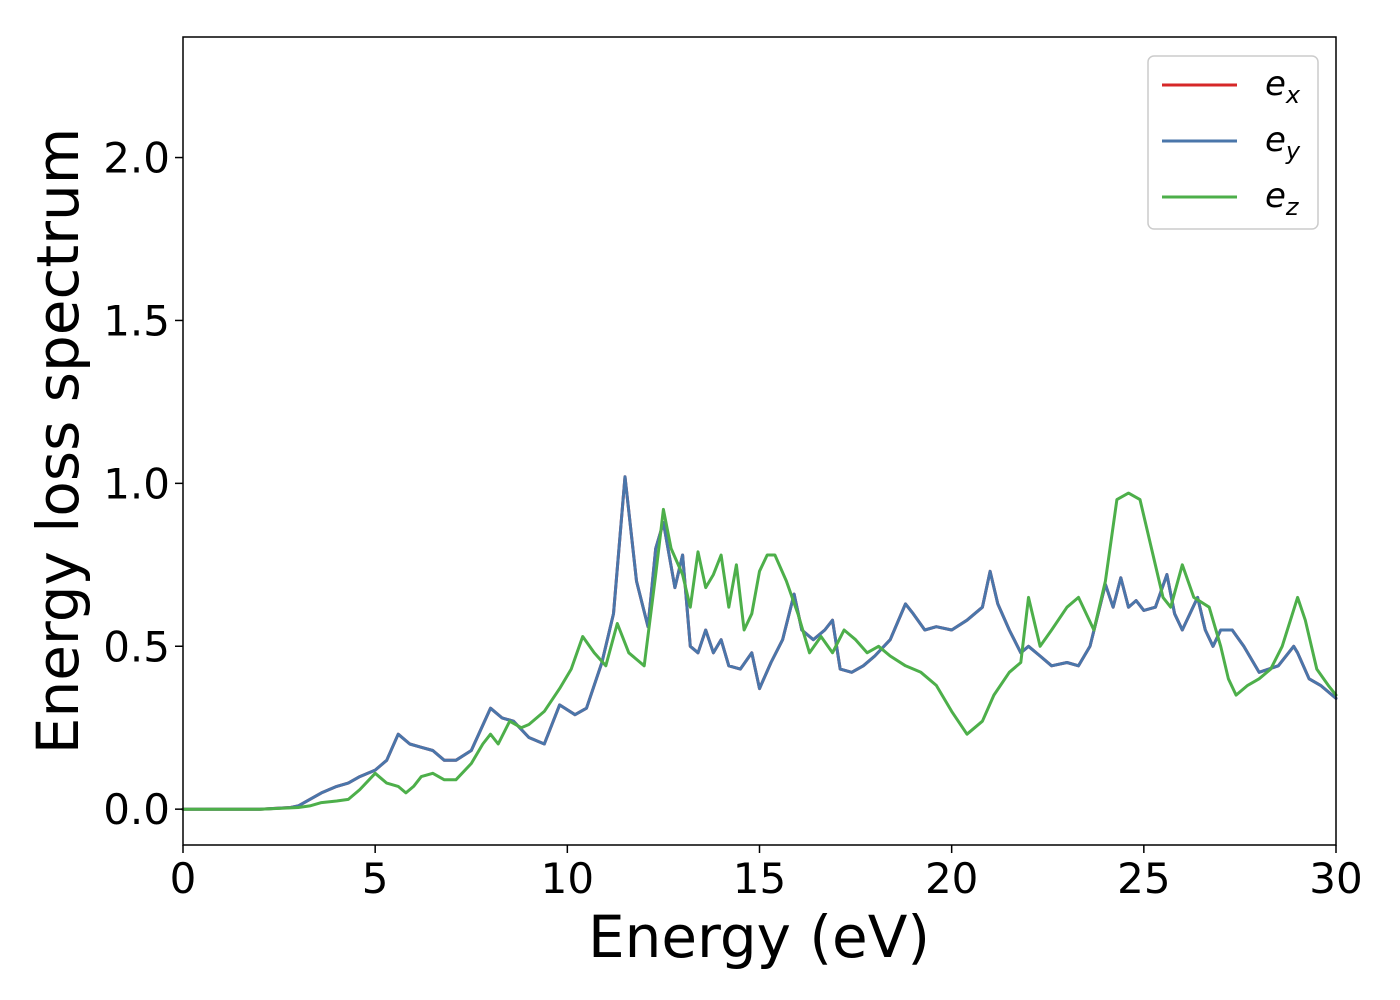 The image size is (1400, 1000). Describe the element at coordinates (567, 878) in the screenshot. I see `x-tick-label: 10` at that location.